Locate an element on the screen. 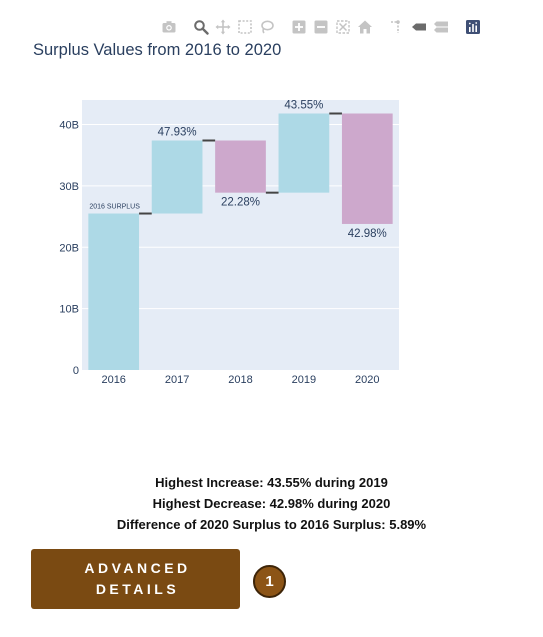  summary-highest-increase: Highest Increase: 43.55% during 2019 is located at coordinates (271, 482).